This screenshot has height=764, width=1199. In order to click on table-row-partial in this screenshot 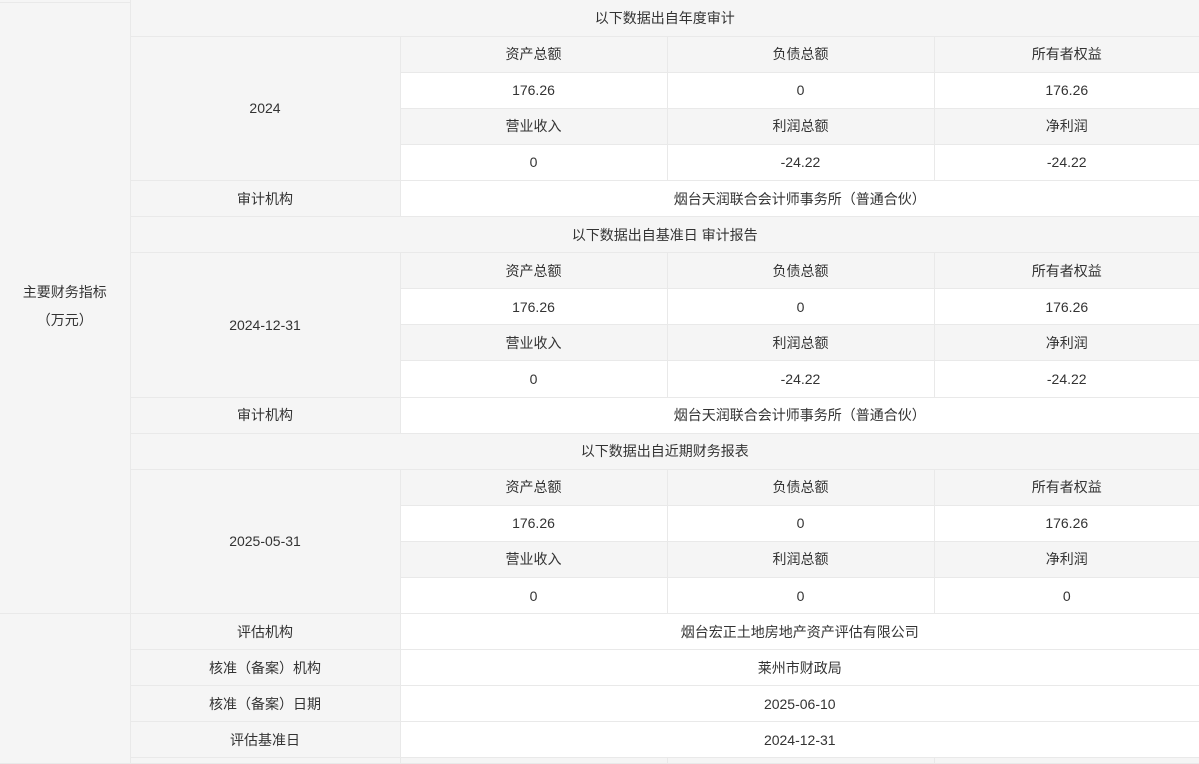, I will do `click(599, 760)`.